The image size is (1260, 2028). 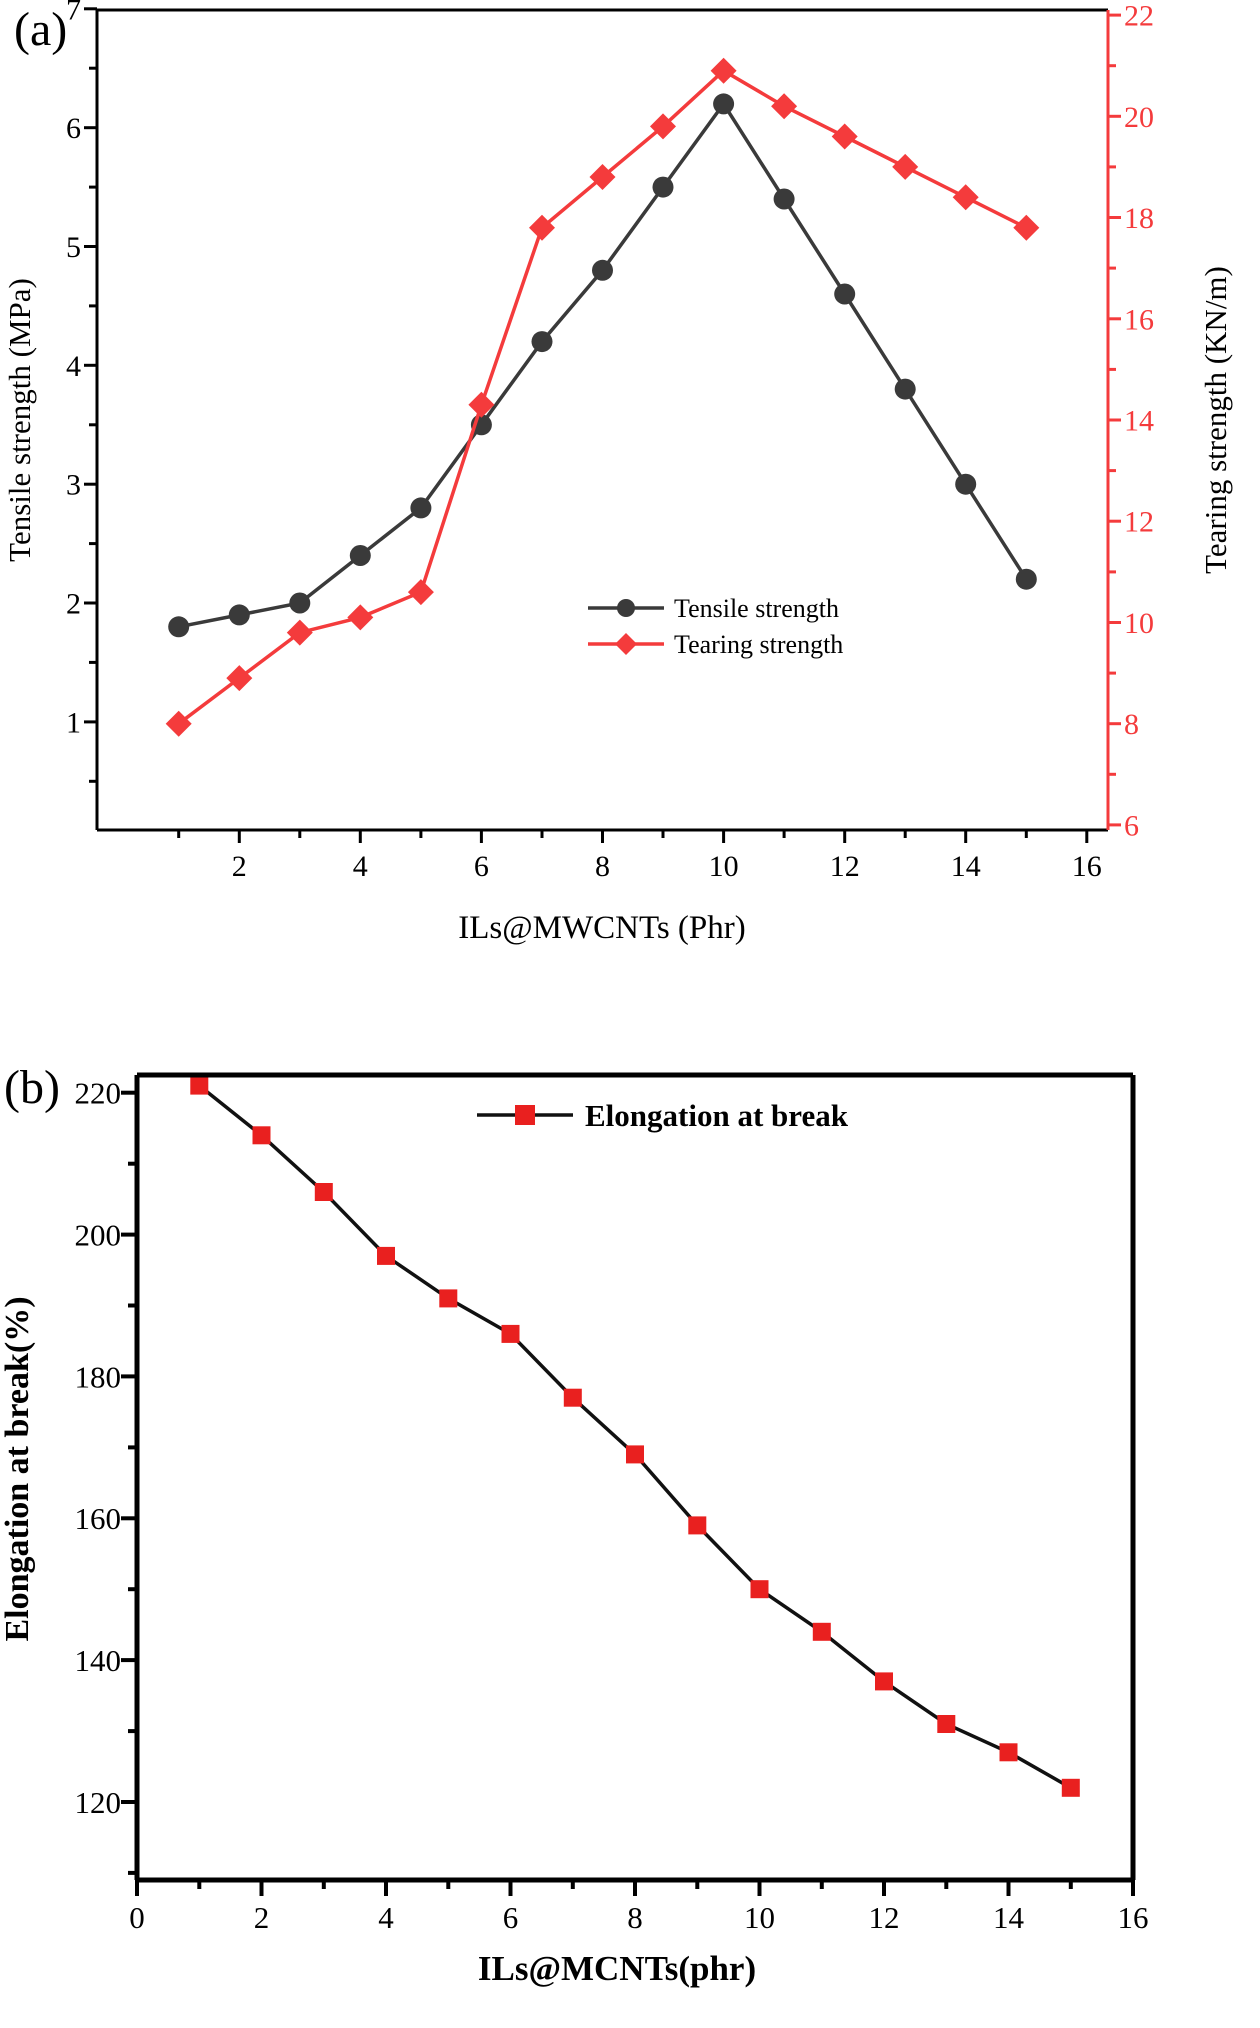 I want to click on y-axis-left: 1 2 3 4 5 6 7 Tensile strength (MPa), so click(x=49, y=391).